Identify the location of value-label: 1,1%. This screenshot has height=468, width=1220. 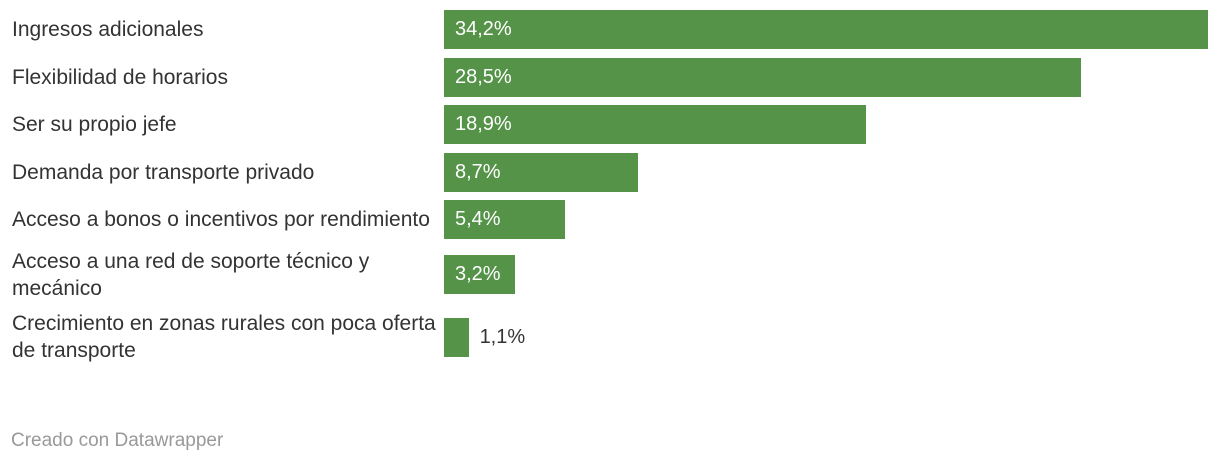
(502, 336).